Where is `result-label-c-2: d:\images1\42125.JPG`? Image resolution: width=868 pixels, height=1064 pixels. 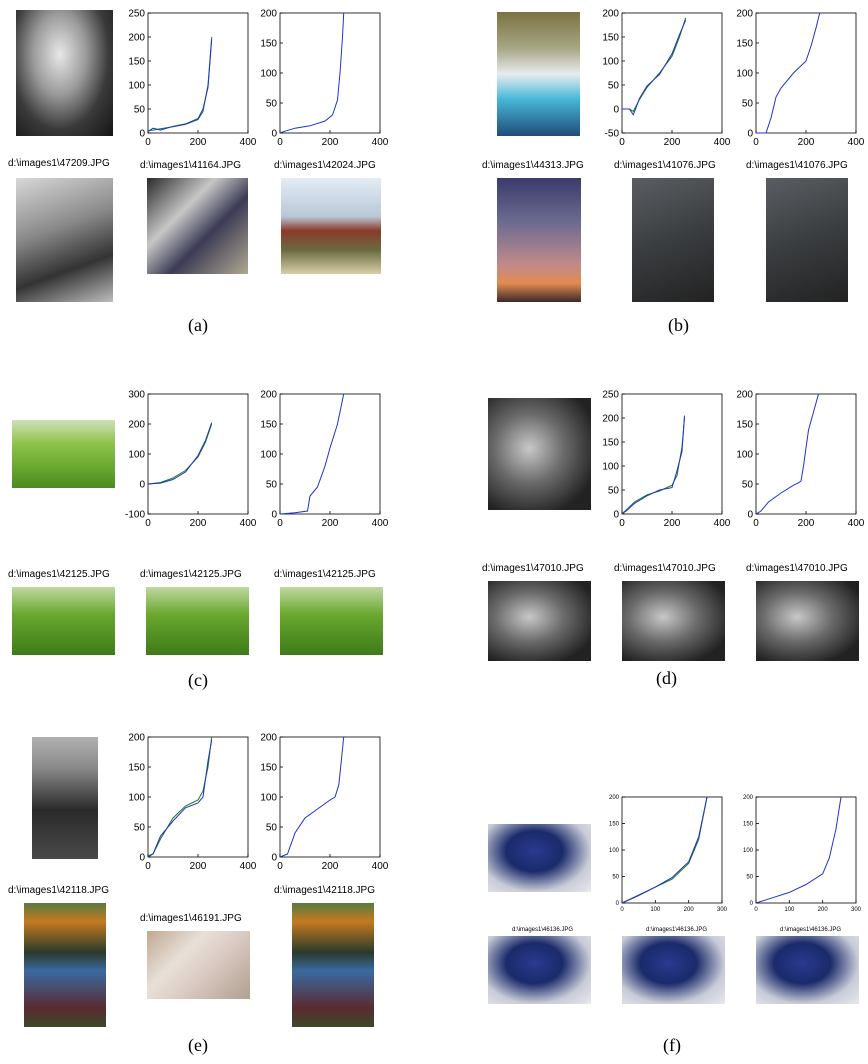 result-label-c-2: d:\images1\42125.JPG is located at coordinates (191, 574).